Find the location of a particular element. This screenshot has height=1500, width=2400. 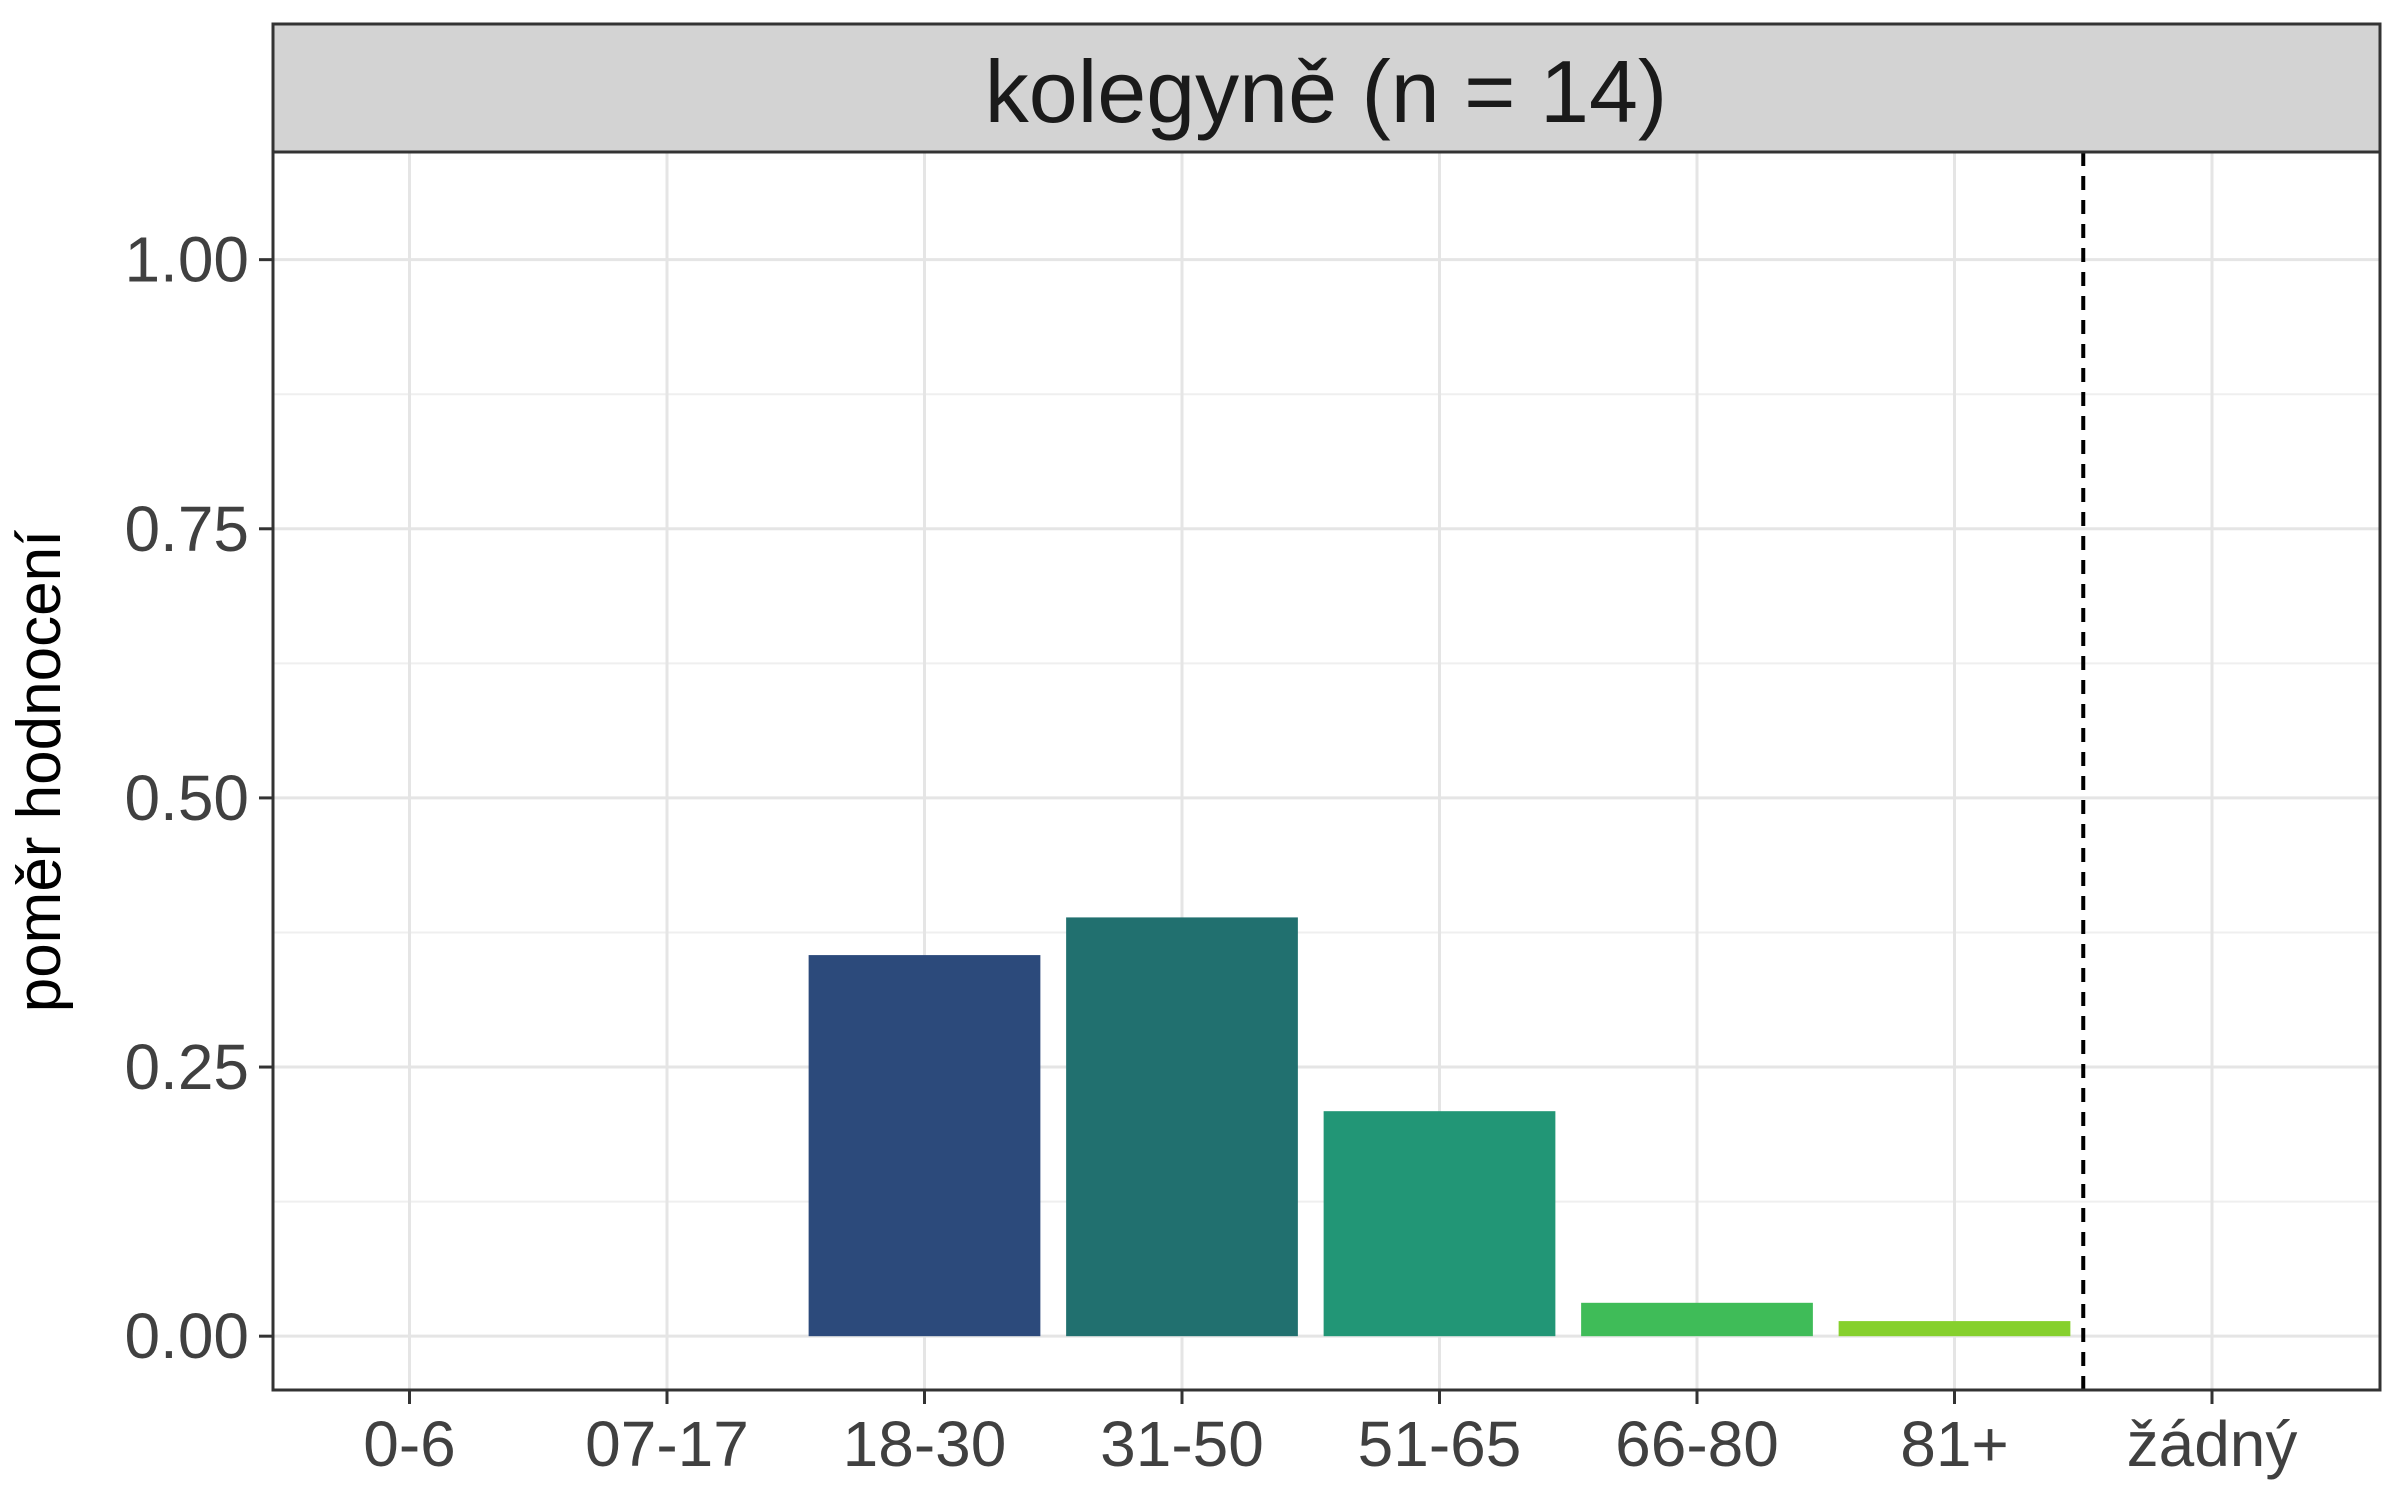

x-tick-label: žádný is located at coordinates (2212, 1444).